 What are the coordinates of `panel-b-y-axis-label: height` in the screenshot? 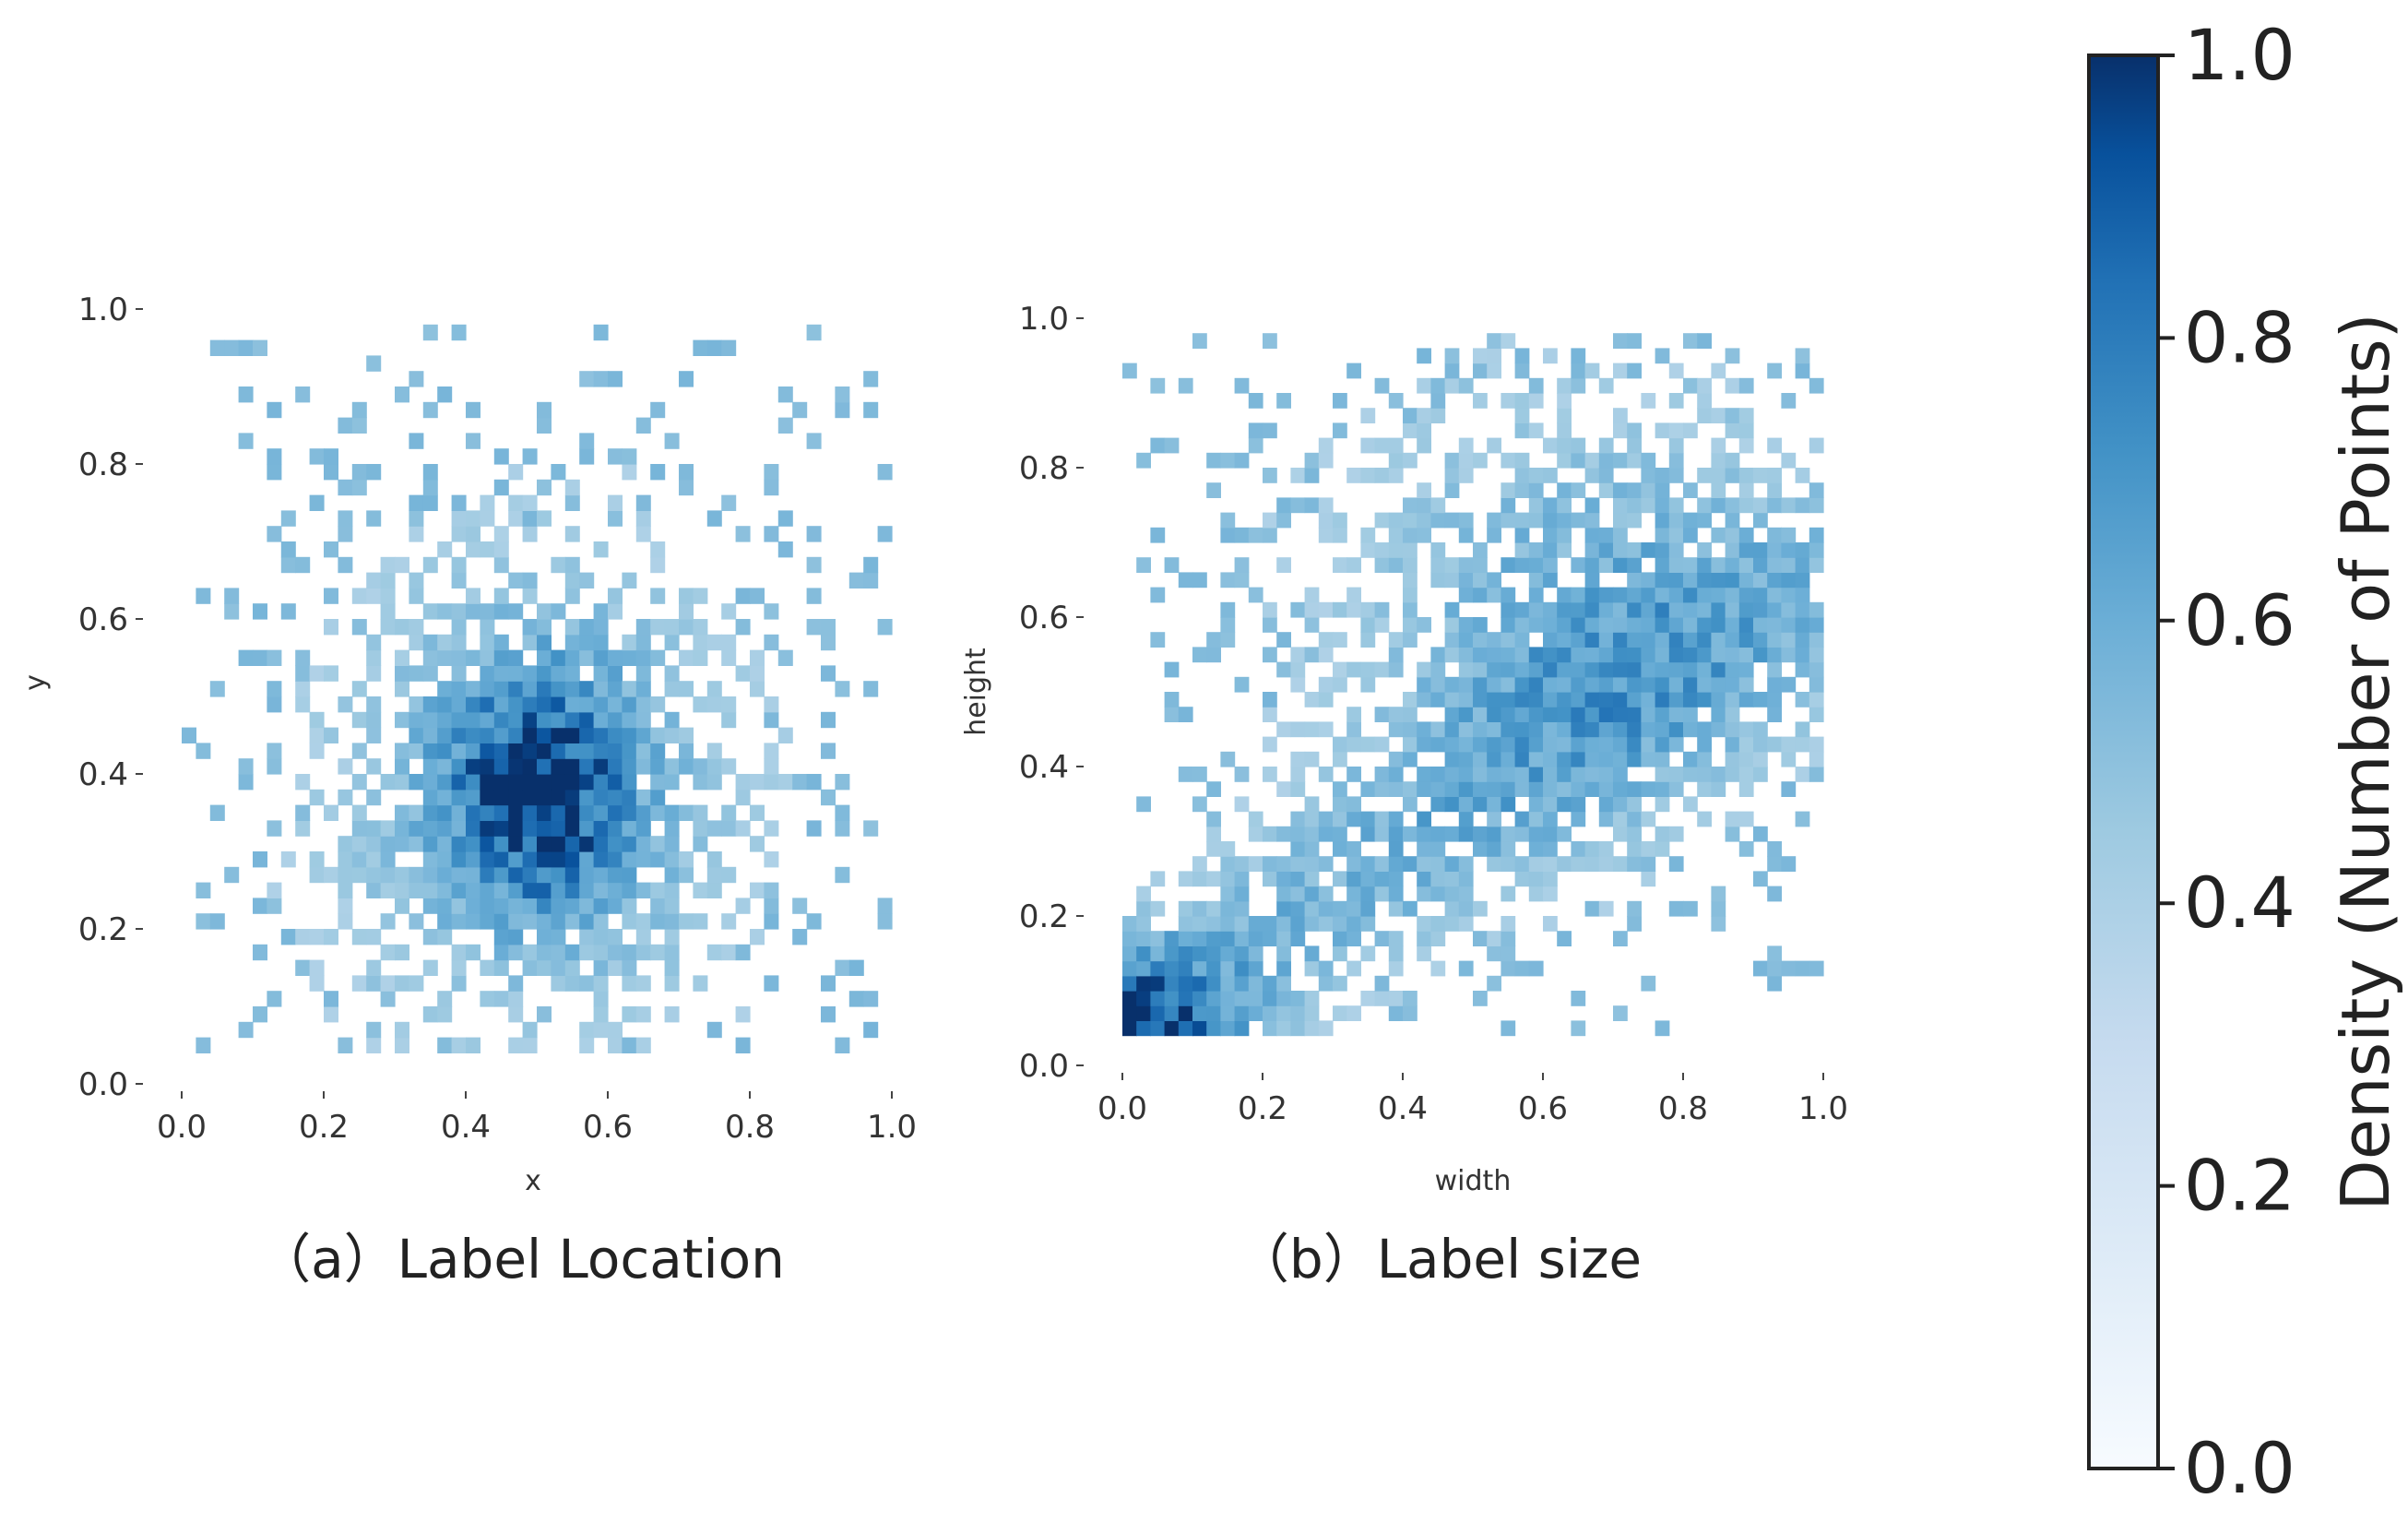 It's located at (976, 692).